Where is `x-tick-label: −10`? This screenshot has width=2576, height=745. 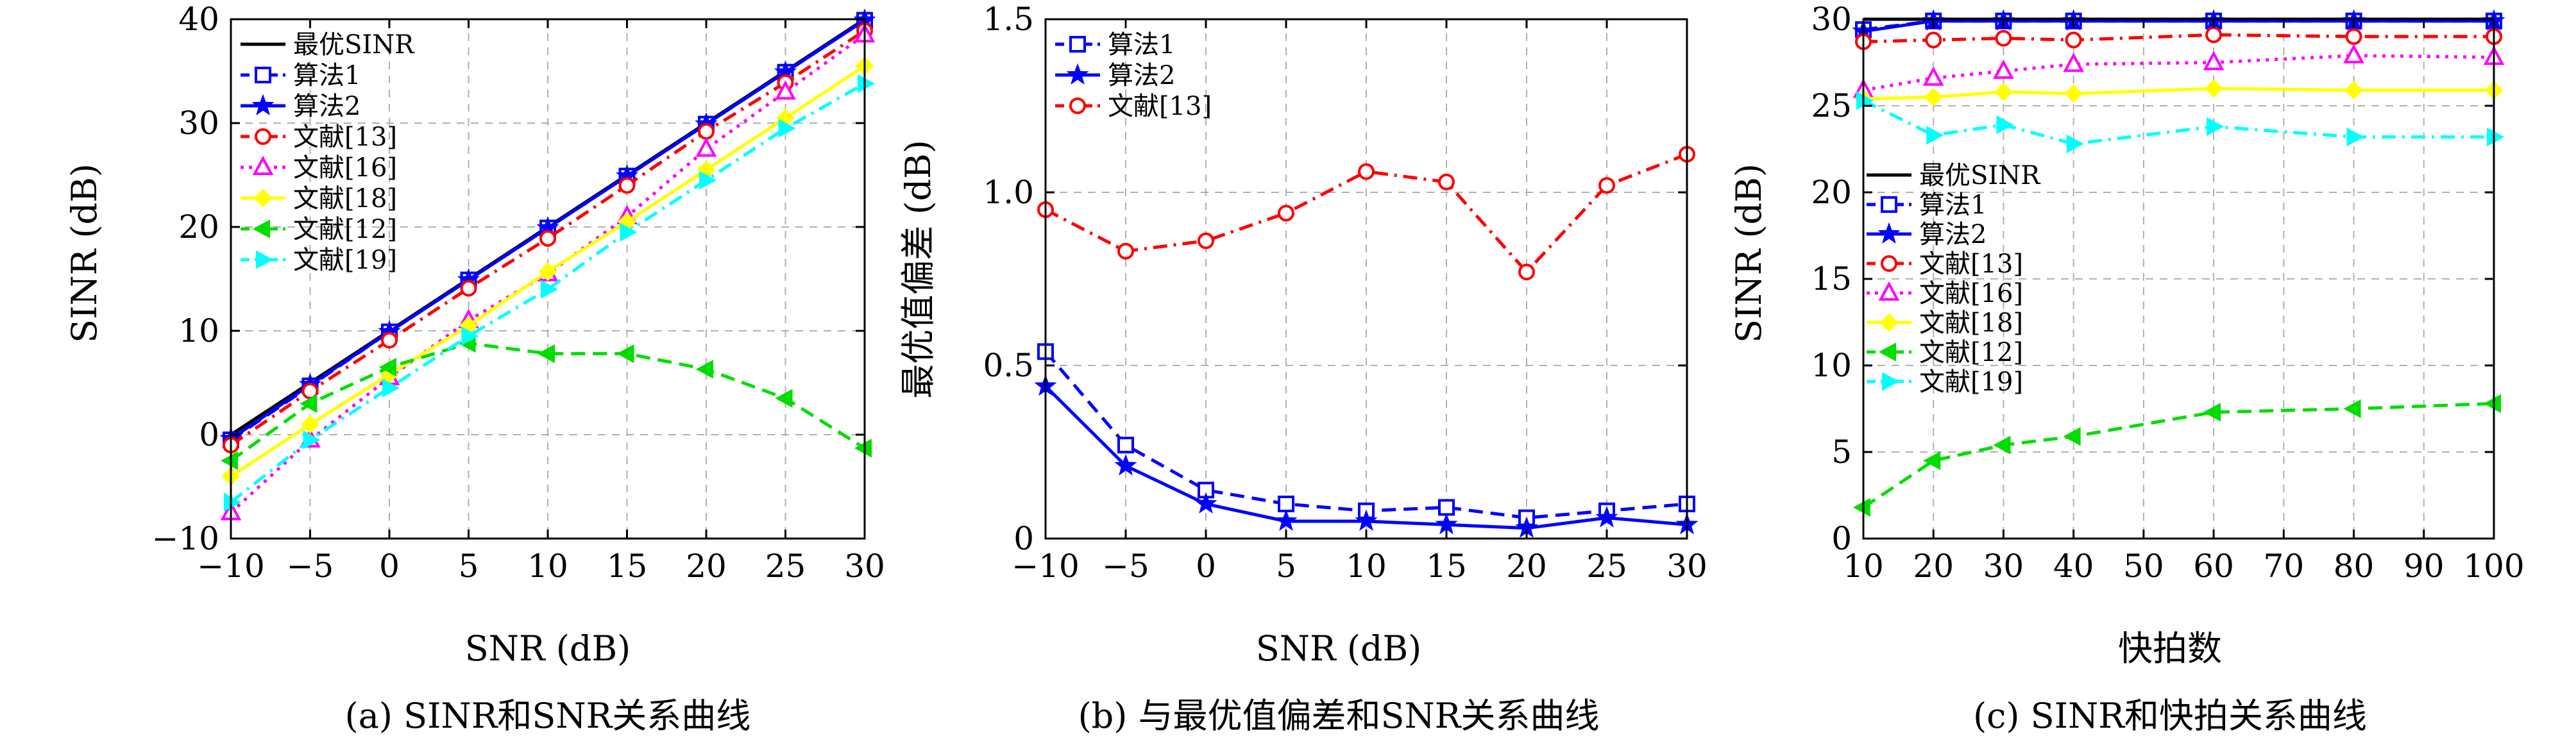
x-tick-label: −10 is located at coordinates (231, 566).